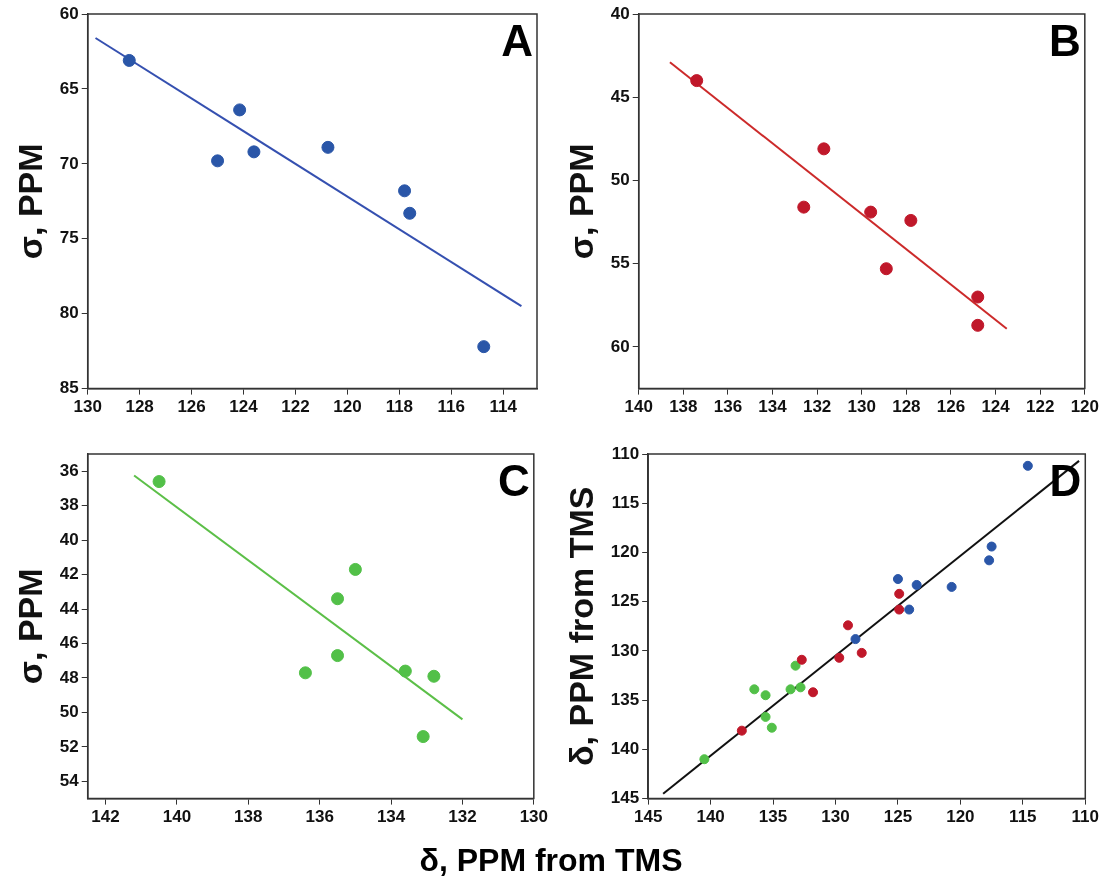 Image resolution: width=1102 pixels, height=894 pixels. Describe the element at coordinates (69, 313) in the screenshot. I see `y-tick-label: 80` at that location.